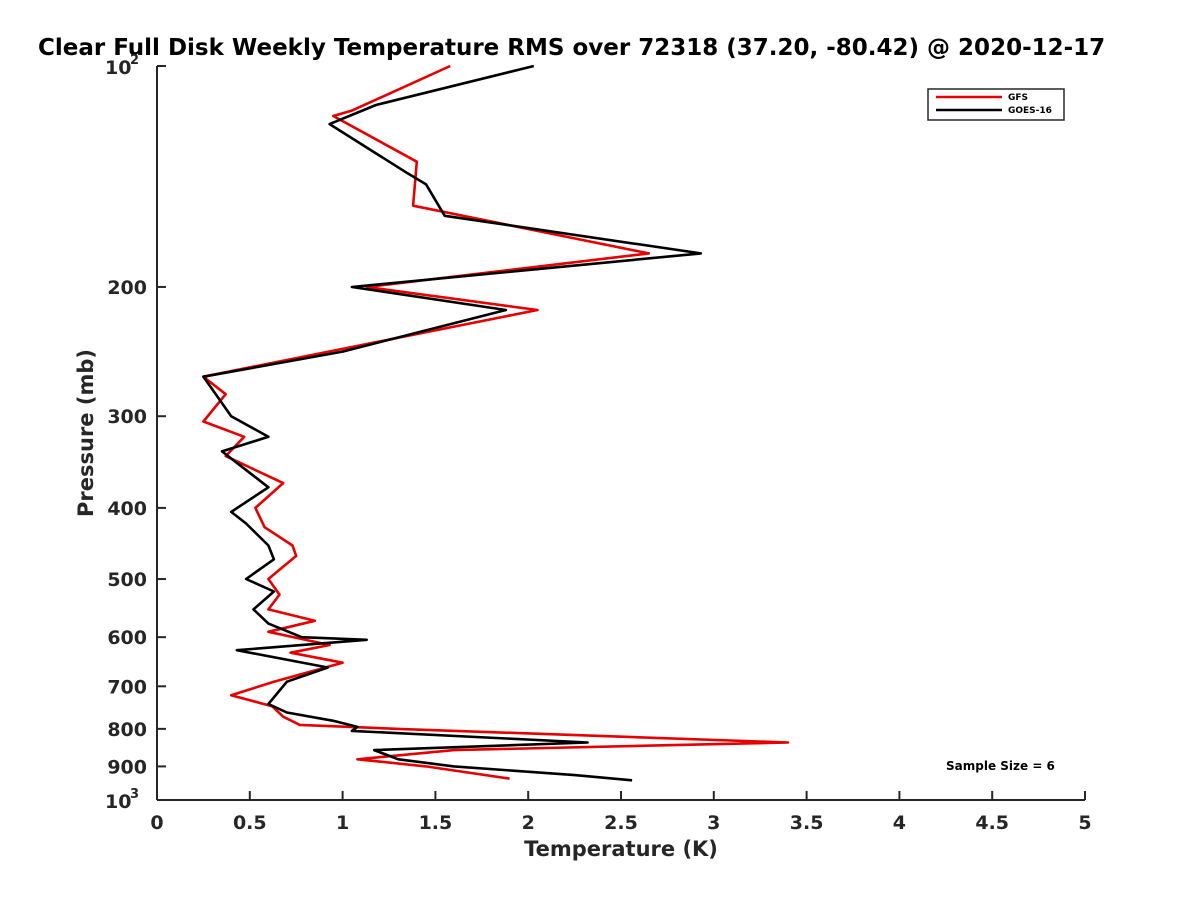 Image resolution: width=1200 pixels, height=900 pixels. I want to click on y-tick-label: 800, so click(127, 730).